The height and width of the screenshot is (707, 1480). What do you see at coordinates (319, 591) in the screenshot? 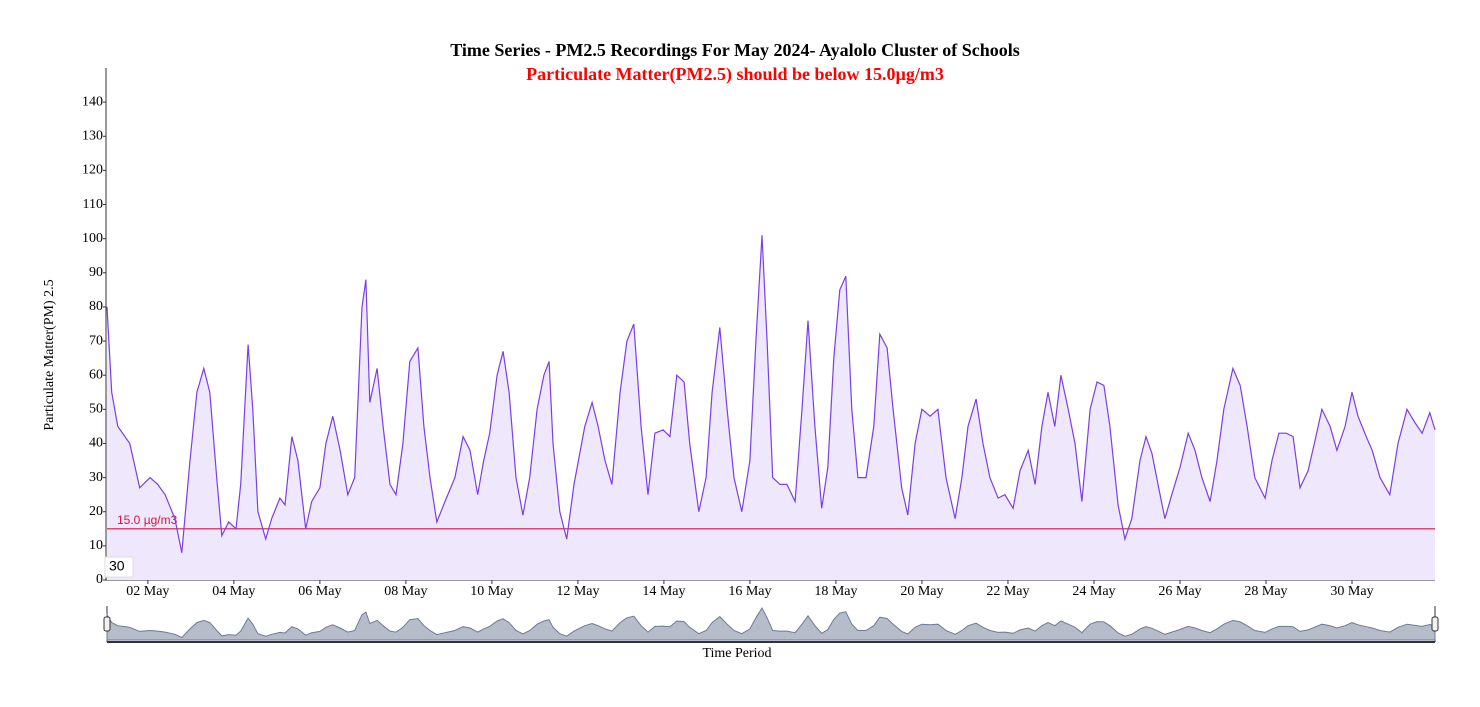
I see `x-tick-label: 06 May` at bounding box center [319, 591].